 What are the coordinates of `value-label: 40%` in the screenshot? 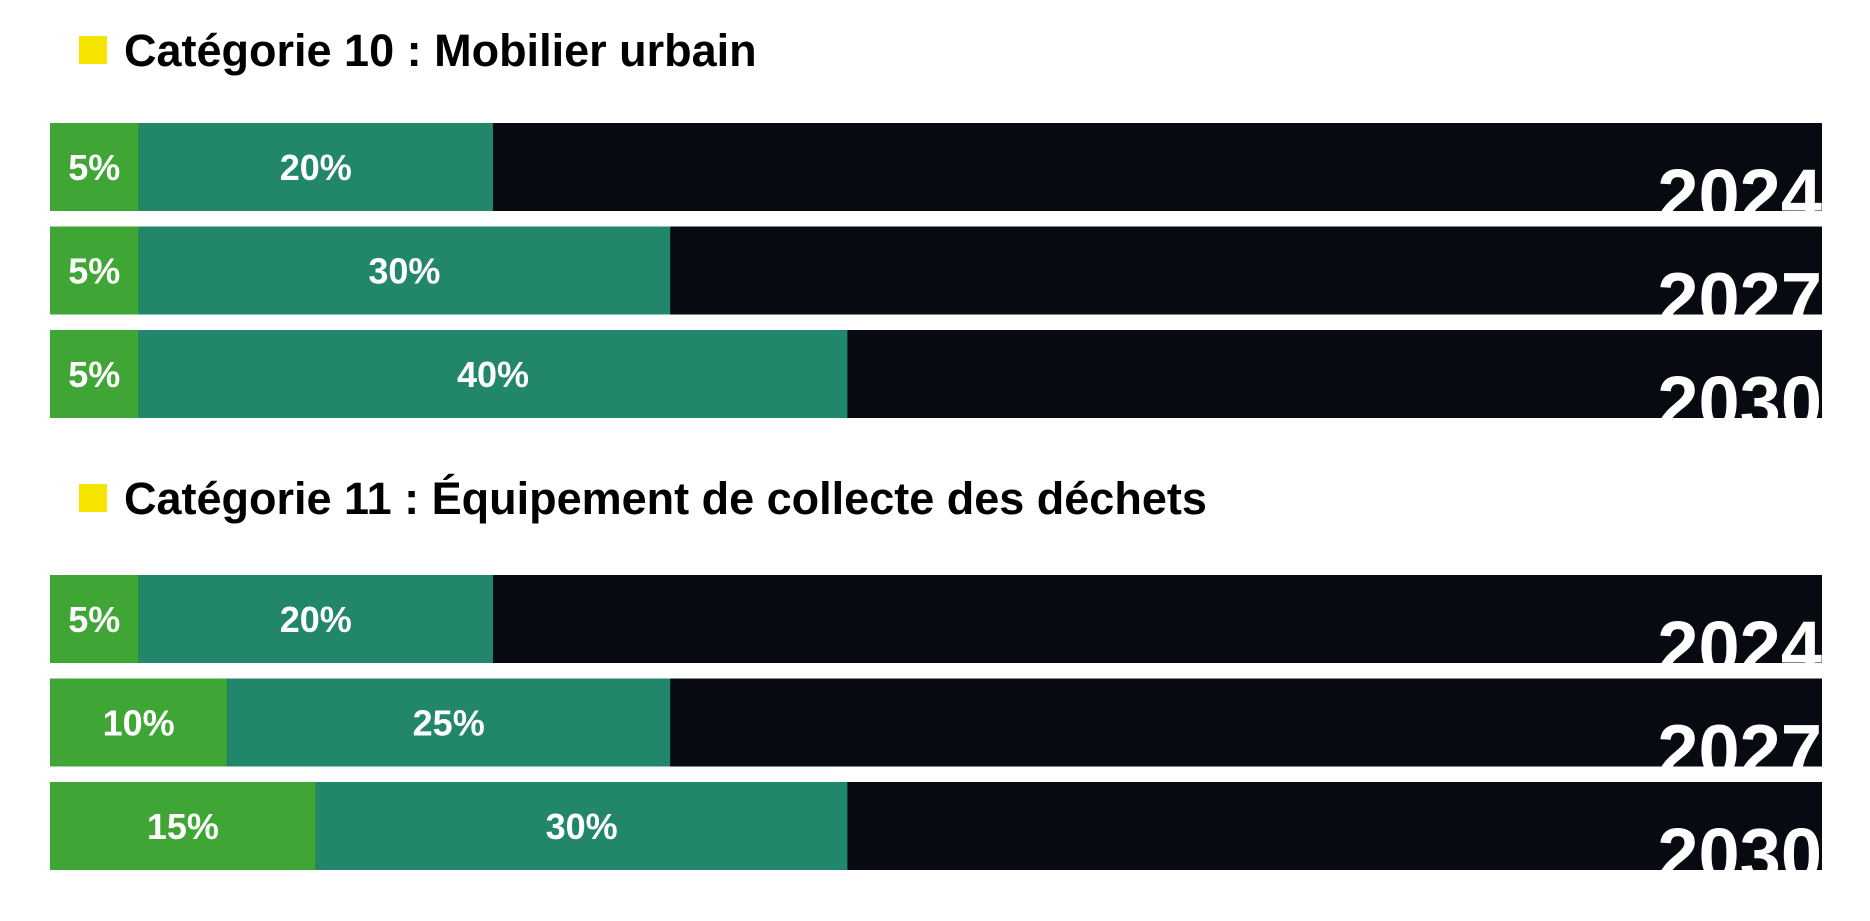 It's located at (493, 374).